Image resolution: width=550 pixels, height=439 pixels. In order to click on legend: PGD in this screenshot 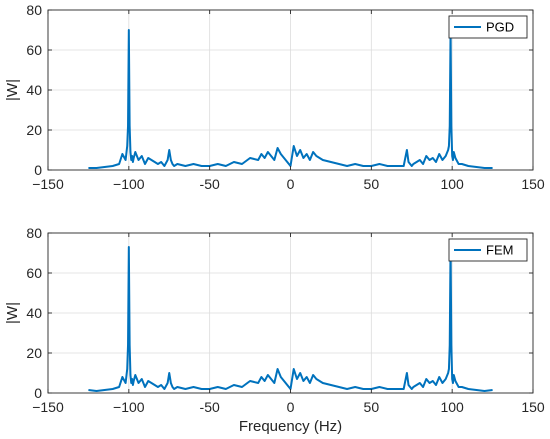, I will do `click(488, 27)`.